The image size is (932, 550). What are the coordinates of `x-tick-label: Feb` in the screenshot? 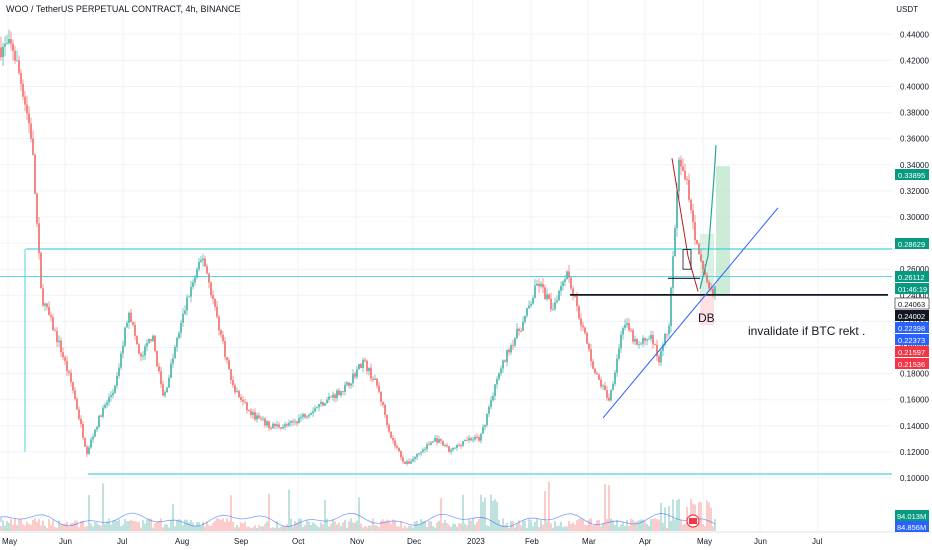 It's located at (532, 541).